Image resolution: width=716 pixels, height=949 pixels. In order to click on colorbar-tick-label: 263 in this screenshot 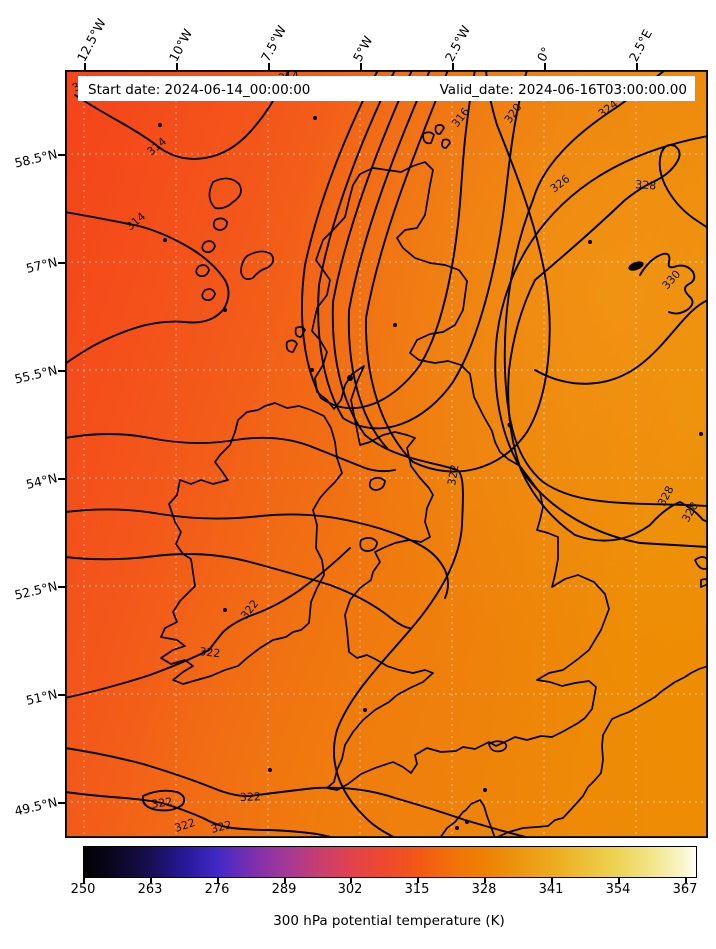, I will do `click(150, 889)`.